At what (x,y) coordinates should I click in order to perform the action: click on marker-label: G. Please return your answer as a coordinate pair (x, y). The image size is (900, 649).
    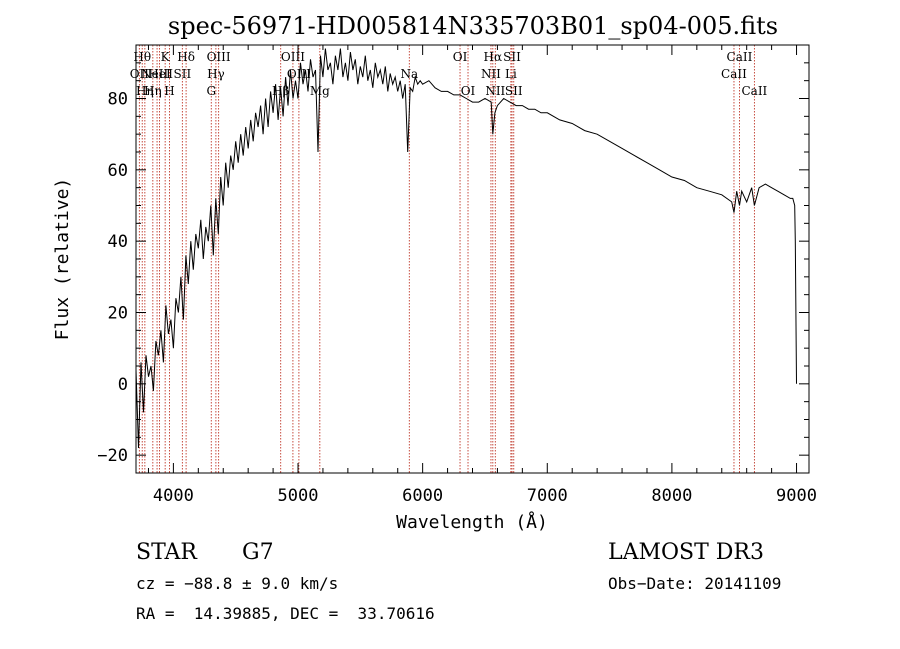
    Looking at the image, I should click on (211, 91).